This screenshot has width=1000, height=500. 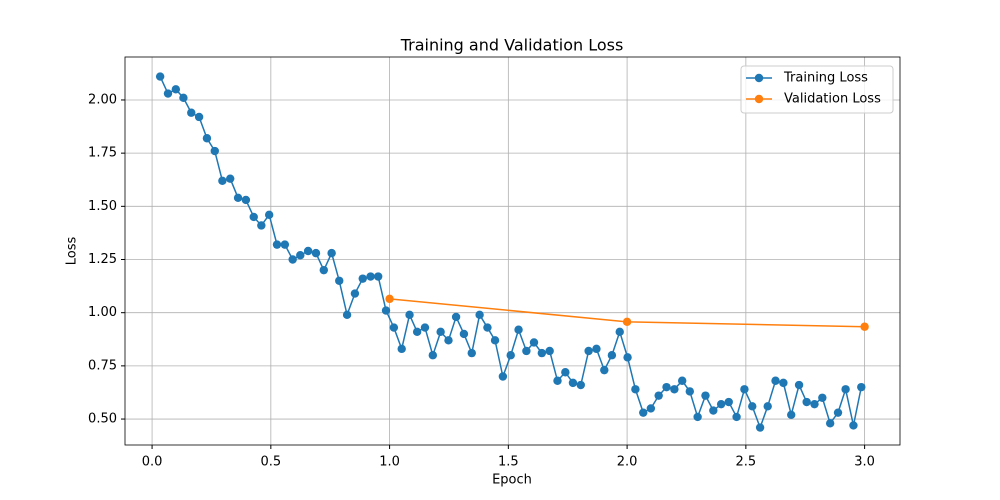 What do you see at coordinates (512, 45) in the screenshot?
I see `chart-title: Training and Validation Loss` at bounding box center [512, 45].